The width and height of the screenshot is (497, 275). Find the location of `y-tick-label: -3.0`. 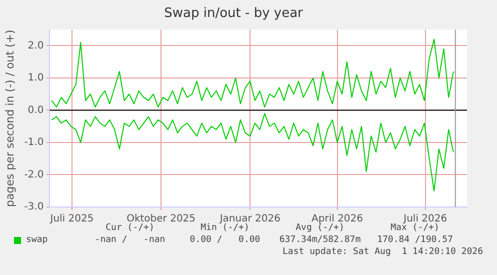

y-tick-label: -3.0 is located at coordinates (34, 207).